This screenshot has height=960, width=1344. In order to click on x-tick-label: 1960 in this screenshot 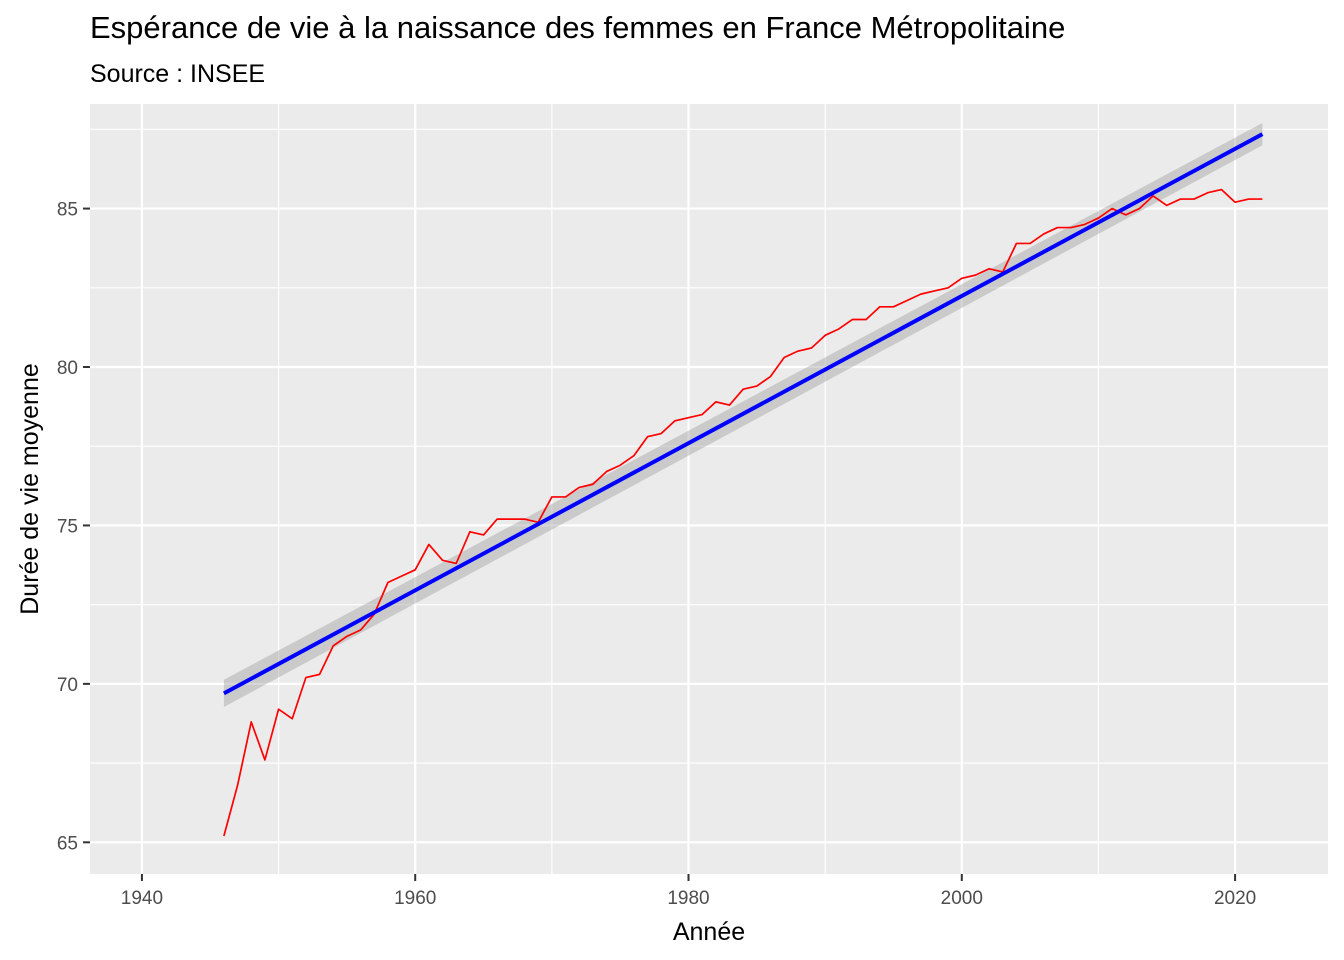, I will do `click(415, 898)`.